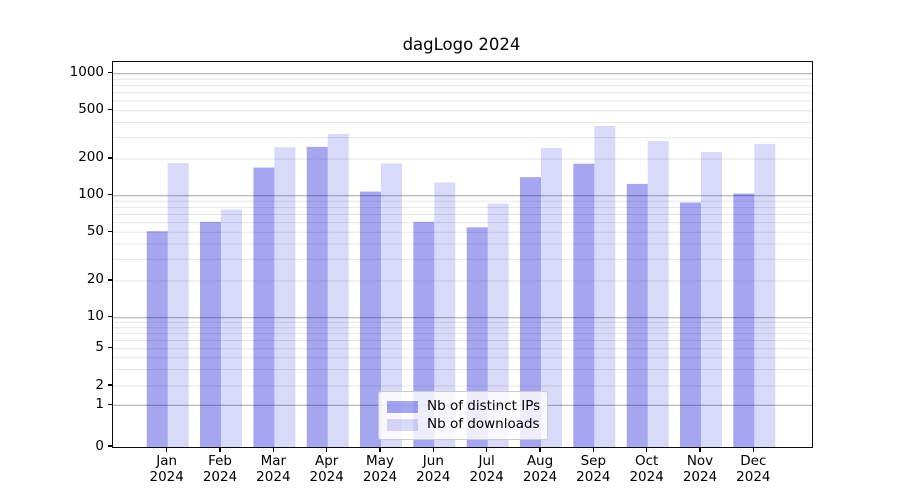  Describe the element at coordinates (483, 424) in the screenshot. I see `legend-label-downloads: Nb of downloads` at that location.